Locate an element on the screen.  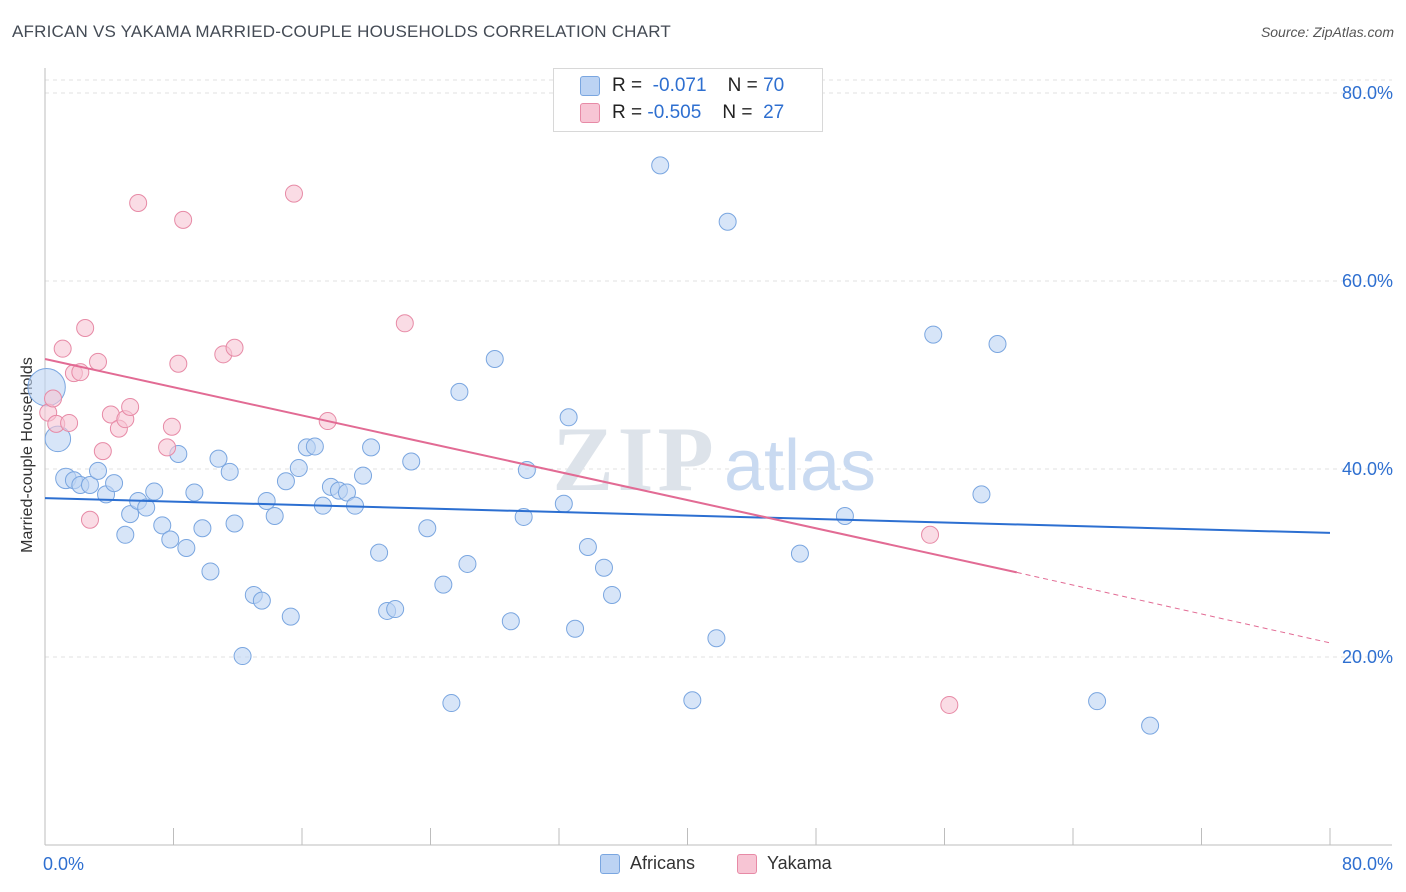
n-value: 27 is located at coordinates (774, 112).